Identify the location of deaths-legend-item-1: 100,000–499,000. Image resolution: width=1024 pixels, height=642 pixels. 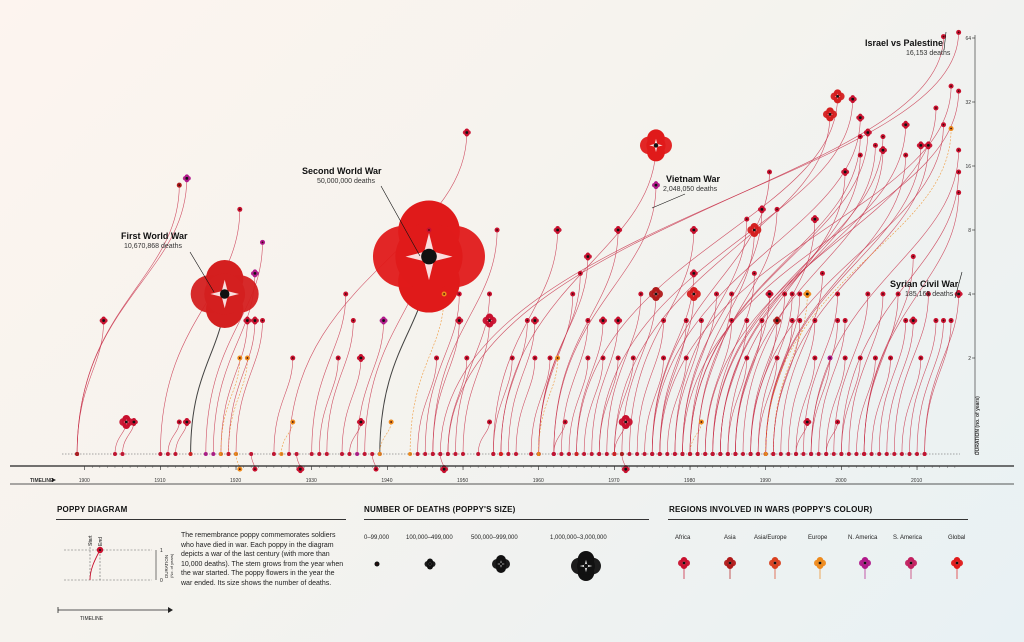
(429, 538).